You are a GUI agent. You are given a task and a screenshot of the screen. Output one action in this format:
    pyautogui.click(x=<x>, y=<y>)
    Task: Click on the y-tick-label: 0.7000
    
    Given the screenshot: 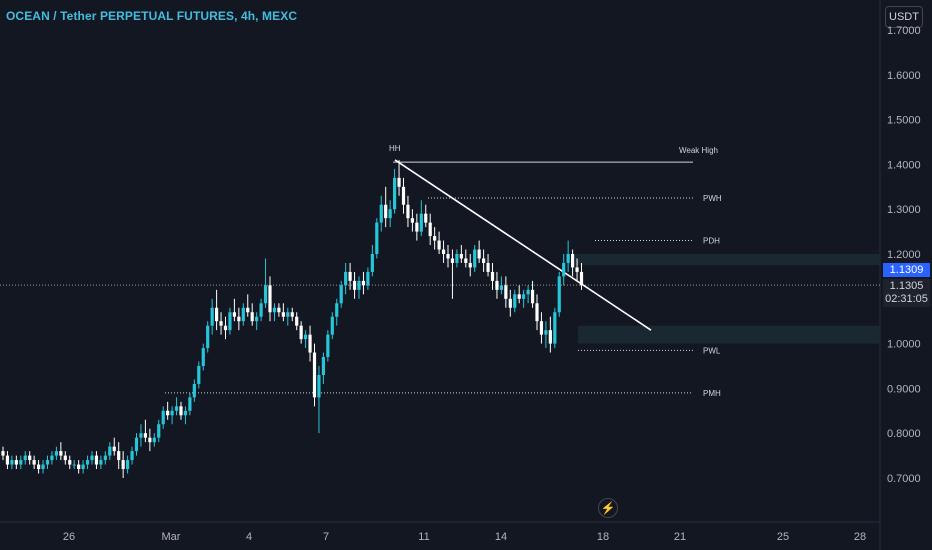 What is the action you would take?
    pyautogui.click(x=904, y=479)
    